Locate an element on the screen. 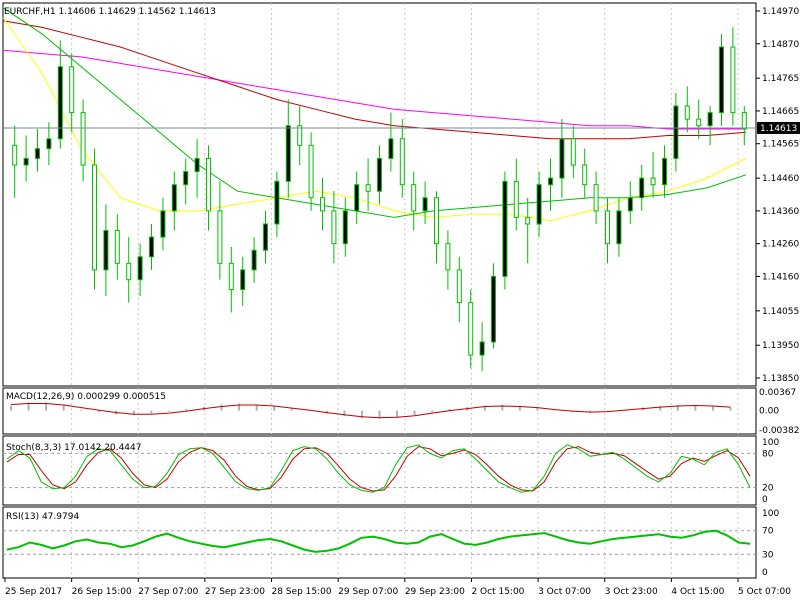  rsi-label: RSI(13) 47.9794 is located at coordinates (42, 517).